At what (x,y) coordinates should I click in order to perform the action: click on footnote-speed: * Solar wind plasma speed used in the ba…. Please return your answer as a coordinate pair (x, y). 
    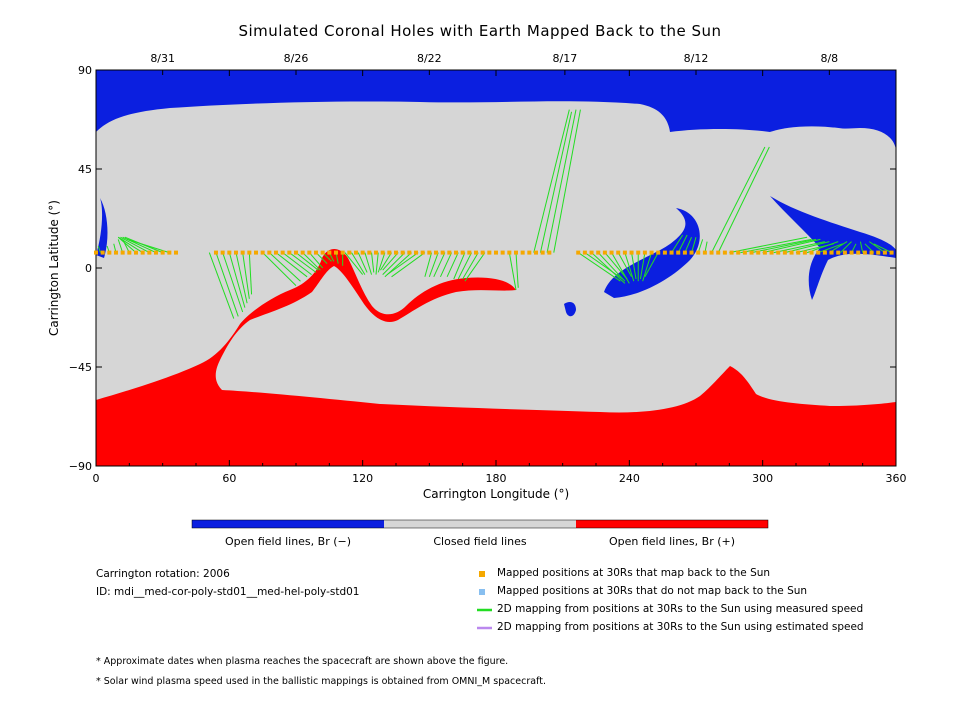
    Looking at the image, I should click on (321, 681).